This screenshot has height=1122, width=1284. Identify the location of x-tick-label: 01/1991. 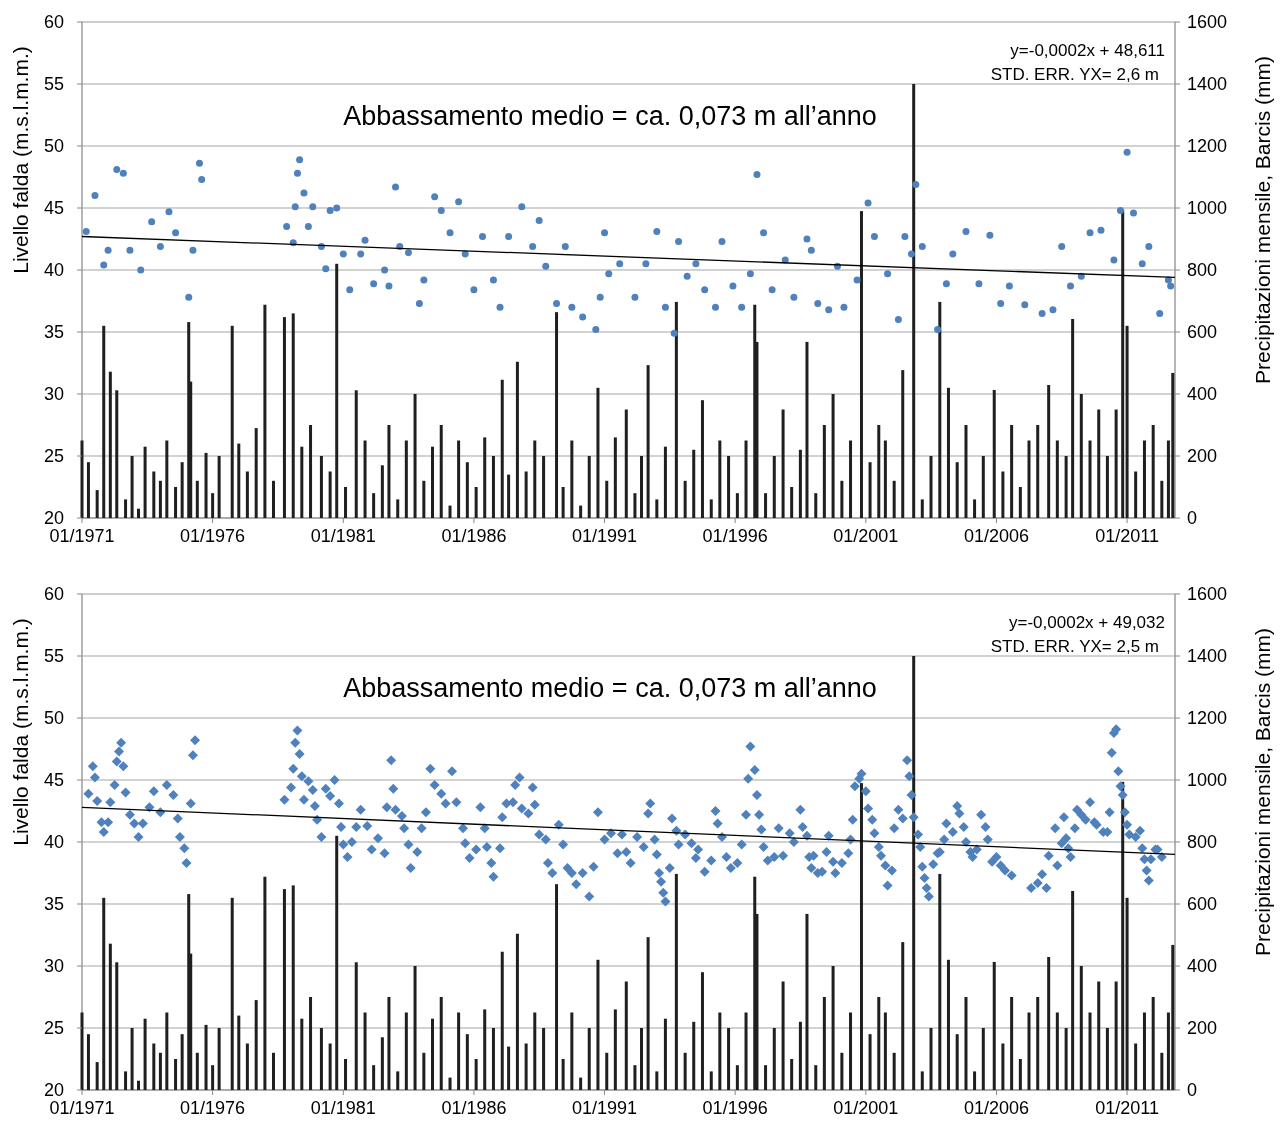
(605, 1108).